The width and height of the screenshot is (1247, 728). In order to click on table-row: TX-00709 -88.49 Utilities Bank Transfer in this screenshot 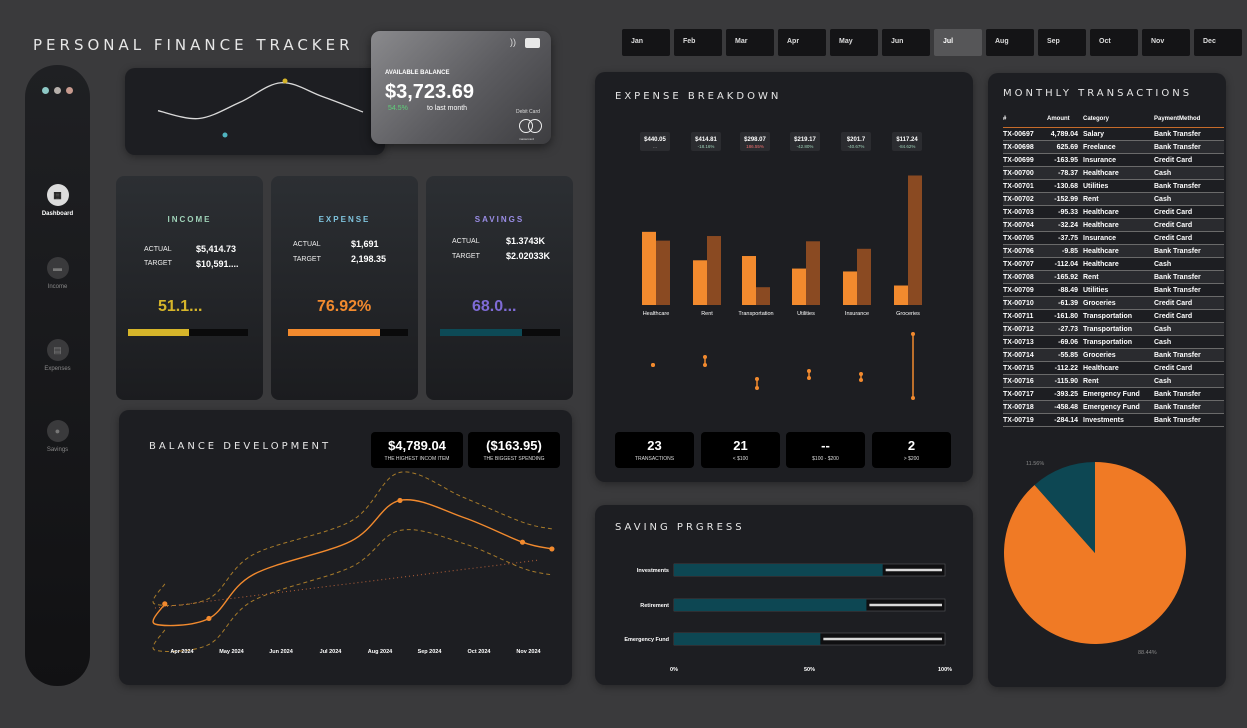, I will do `click(1113, 290)`.